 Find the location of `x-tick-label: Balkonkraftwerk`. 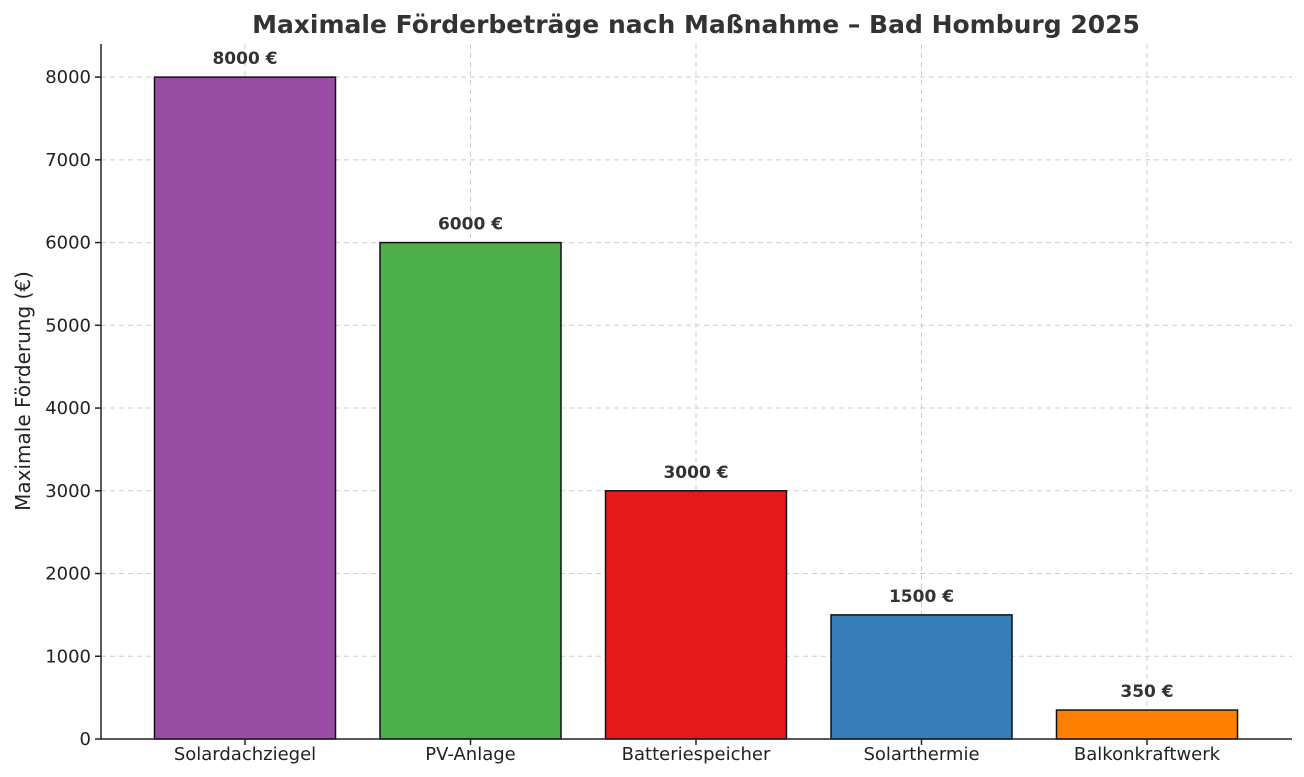

x-tick-label: Balkonkraftwerk is located at coordinates (1147, 754).